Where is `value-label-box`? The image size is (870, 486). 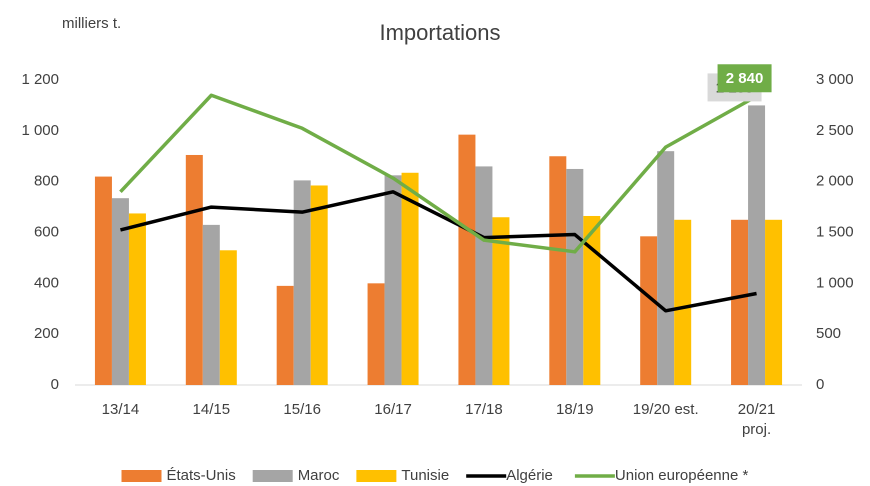 value-label-box is located at coordinates (744, 78).